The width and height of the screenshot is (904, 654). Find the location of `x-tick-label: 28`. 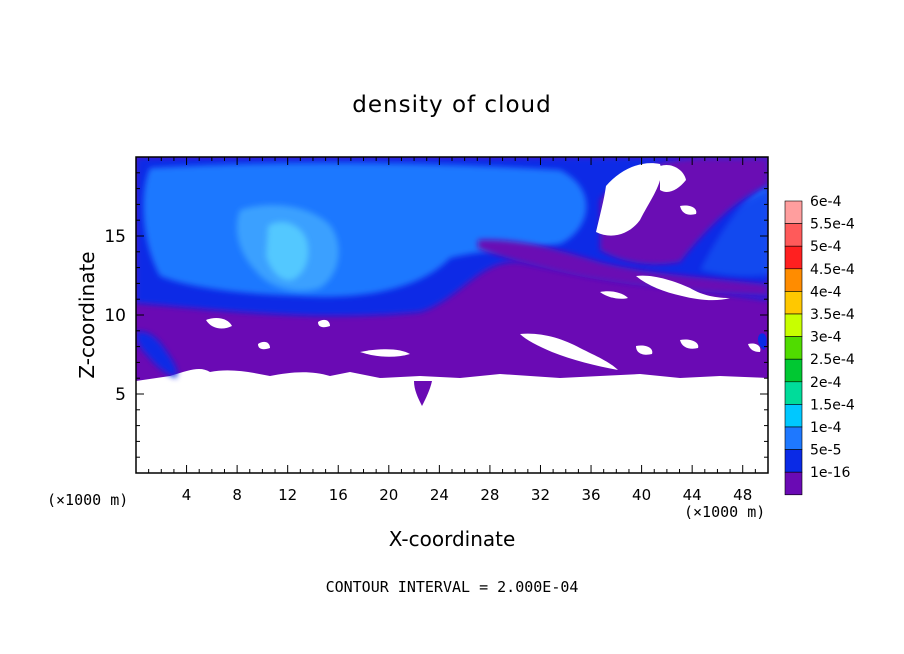

x-tick-label: 28 is located at coordinates (489, 495).